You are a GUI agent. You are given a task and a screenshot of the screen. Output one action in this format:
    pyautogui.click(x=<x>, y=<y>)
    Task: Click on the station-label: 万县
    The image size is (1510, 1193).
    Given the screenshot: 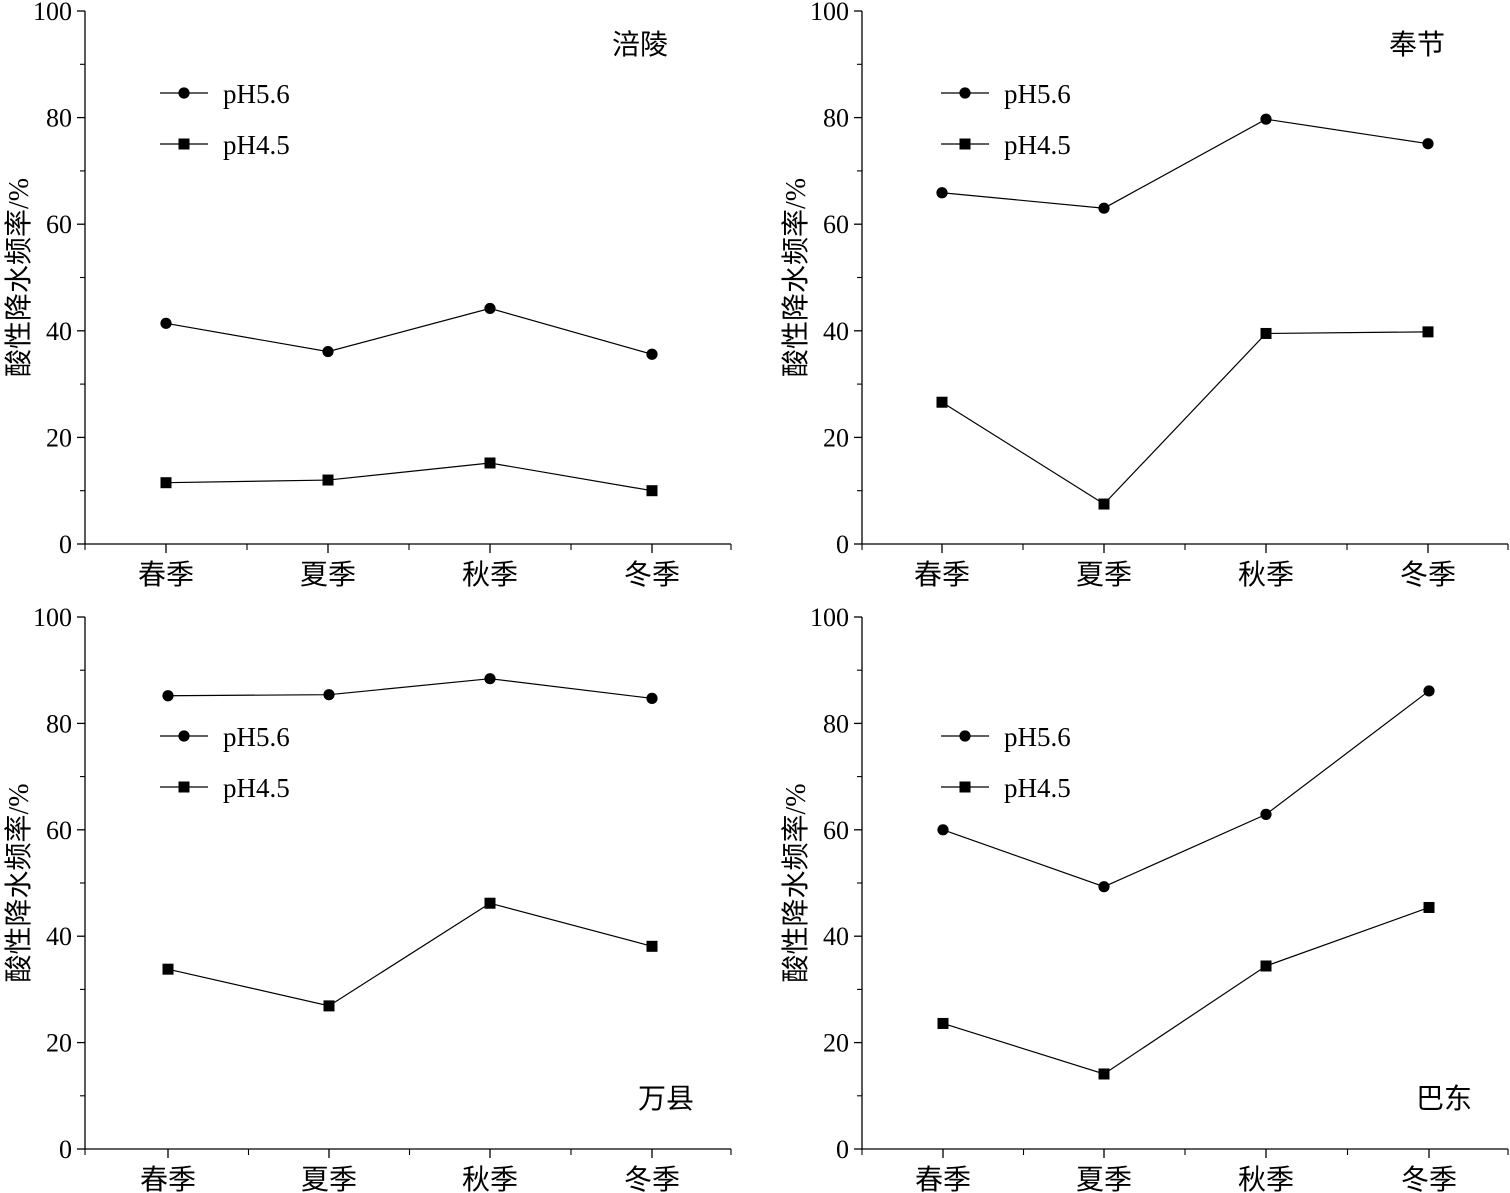 What is the action you would take?
    pyautogui.click(x=666, y=1099)
    